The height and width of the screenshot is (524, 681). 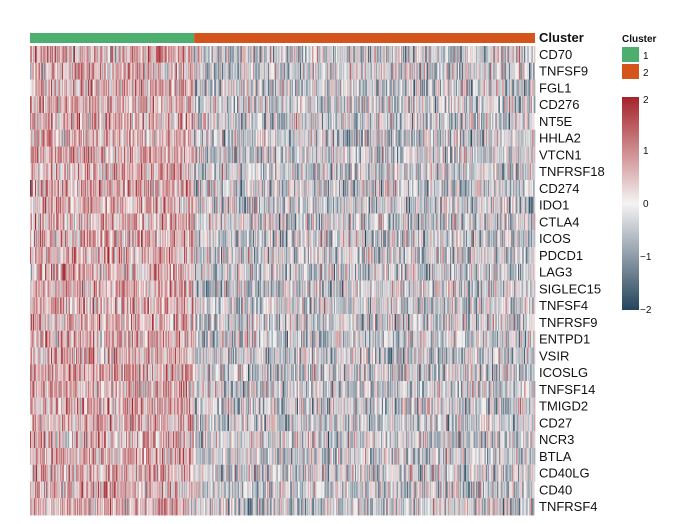 What do you see at coordinates (560, 155) in the screenshot?
I see `row-label-vtcn1: VTCN1` at bounding box center [560, 155].